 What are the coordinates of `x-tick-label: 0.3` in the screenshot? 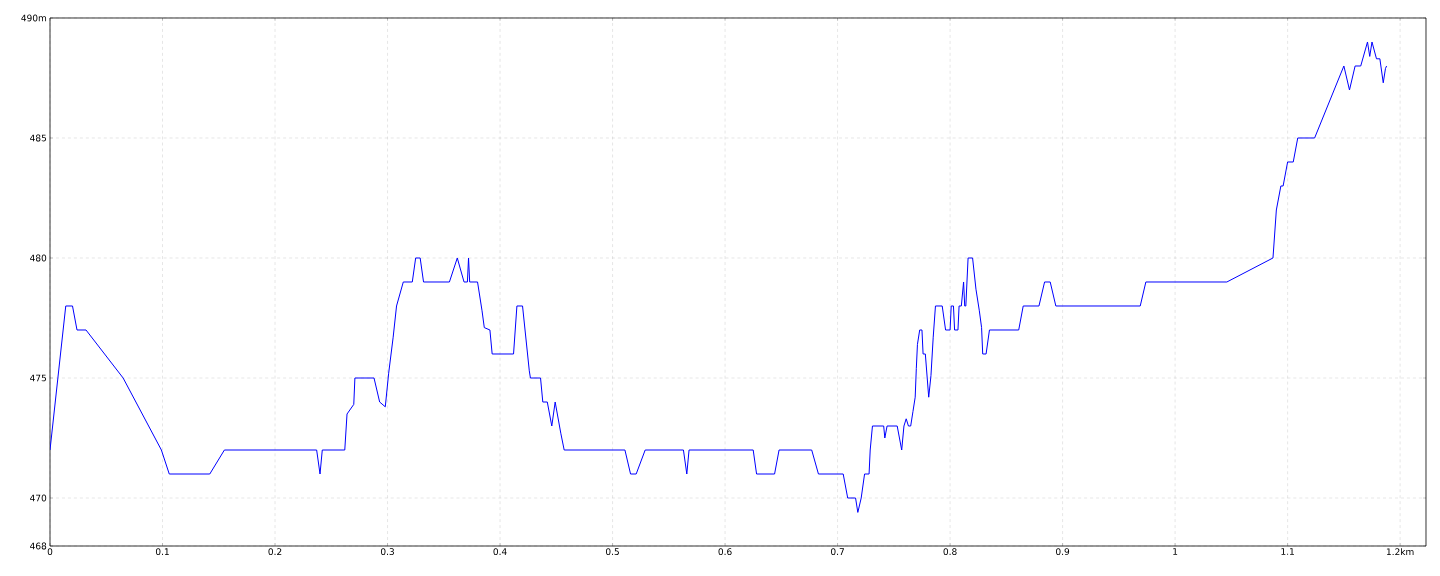 It's located at (387, 551).